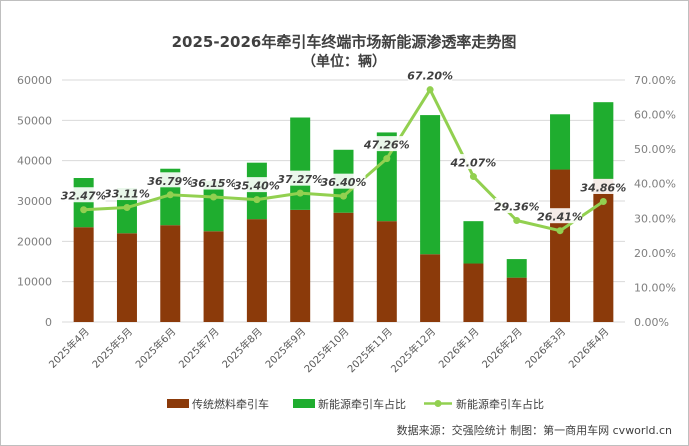 This screenshot has width=689, height=446. Describe the element at coordinates (655, 149) in the screenshot. I see `right-tick-label: 50.00%` at that location.